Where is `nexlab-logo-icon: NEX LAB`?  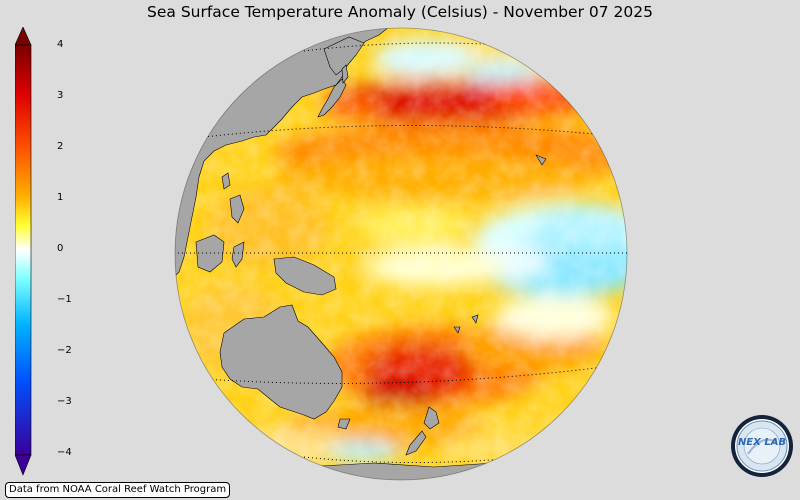 nexlab-logo-icon: NEX LAB is located at coordinates (762, 446).